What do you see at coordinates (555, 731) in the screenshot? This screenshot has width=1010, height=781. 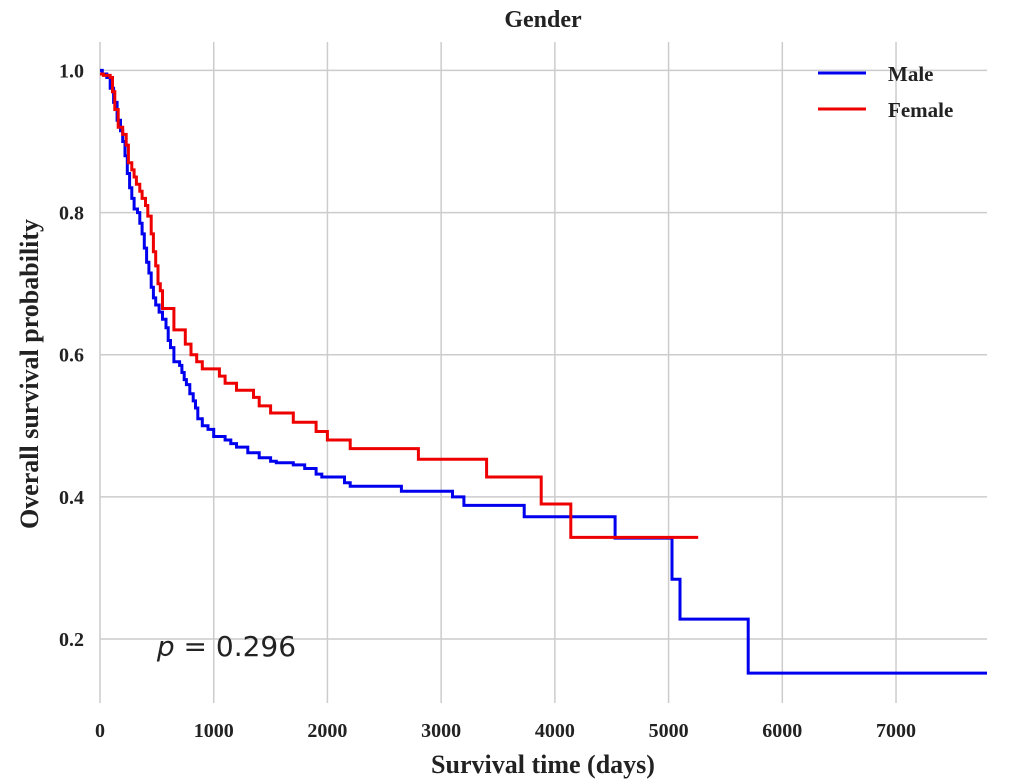 I see `x-tick-label: 4000` at bounding box center [555, 731].